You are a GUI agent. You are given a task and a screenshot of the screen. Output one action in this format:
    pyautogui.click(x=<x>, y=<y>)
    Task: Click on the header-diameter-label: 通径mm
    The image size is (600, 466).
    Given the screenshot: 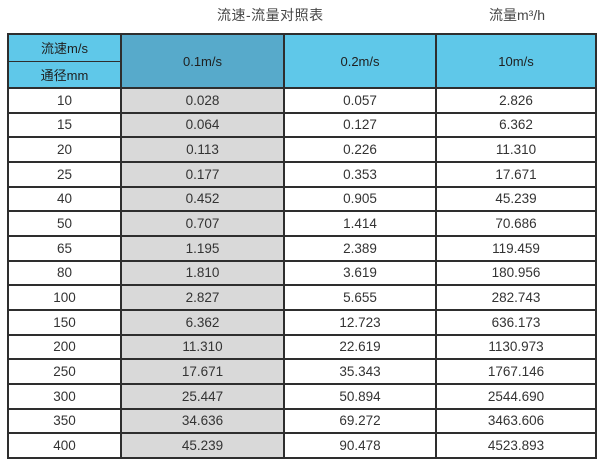 What is the action you would take?
    pyautogui.click(x=64, y=74)
    